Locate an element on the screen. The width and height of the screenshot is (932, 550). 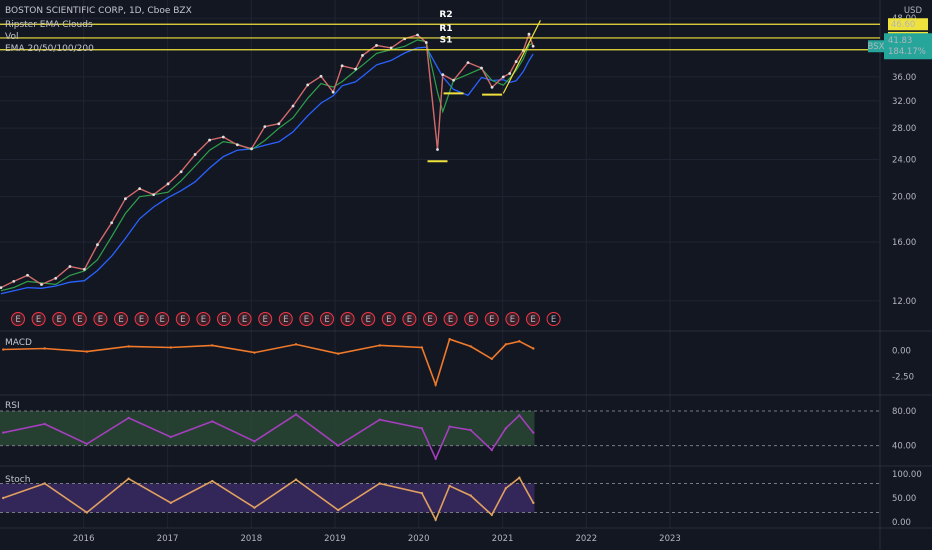
chart-title: BOSTON SCIENTIFIC CORP, 1D, Cboe BZX is located at coordinates (98, 11).